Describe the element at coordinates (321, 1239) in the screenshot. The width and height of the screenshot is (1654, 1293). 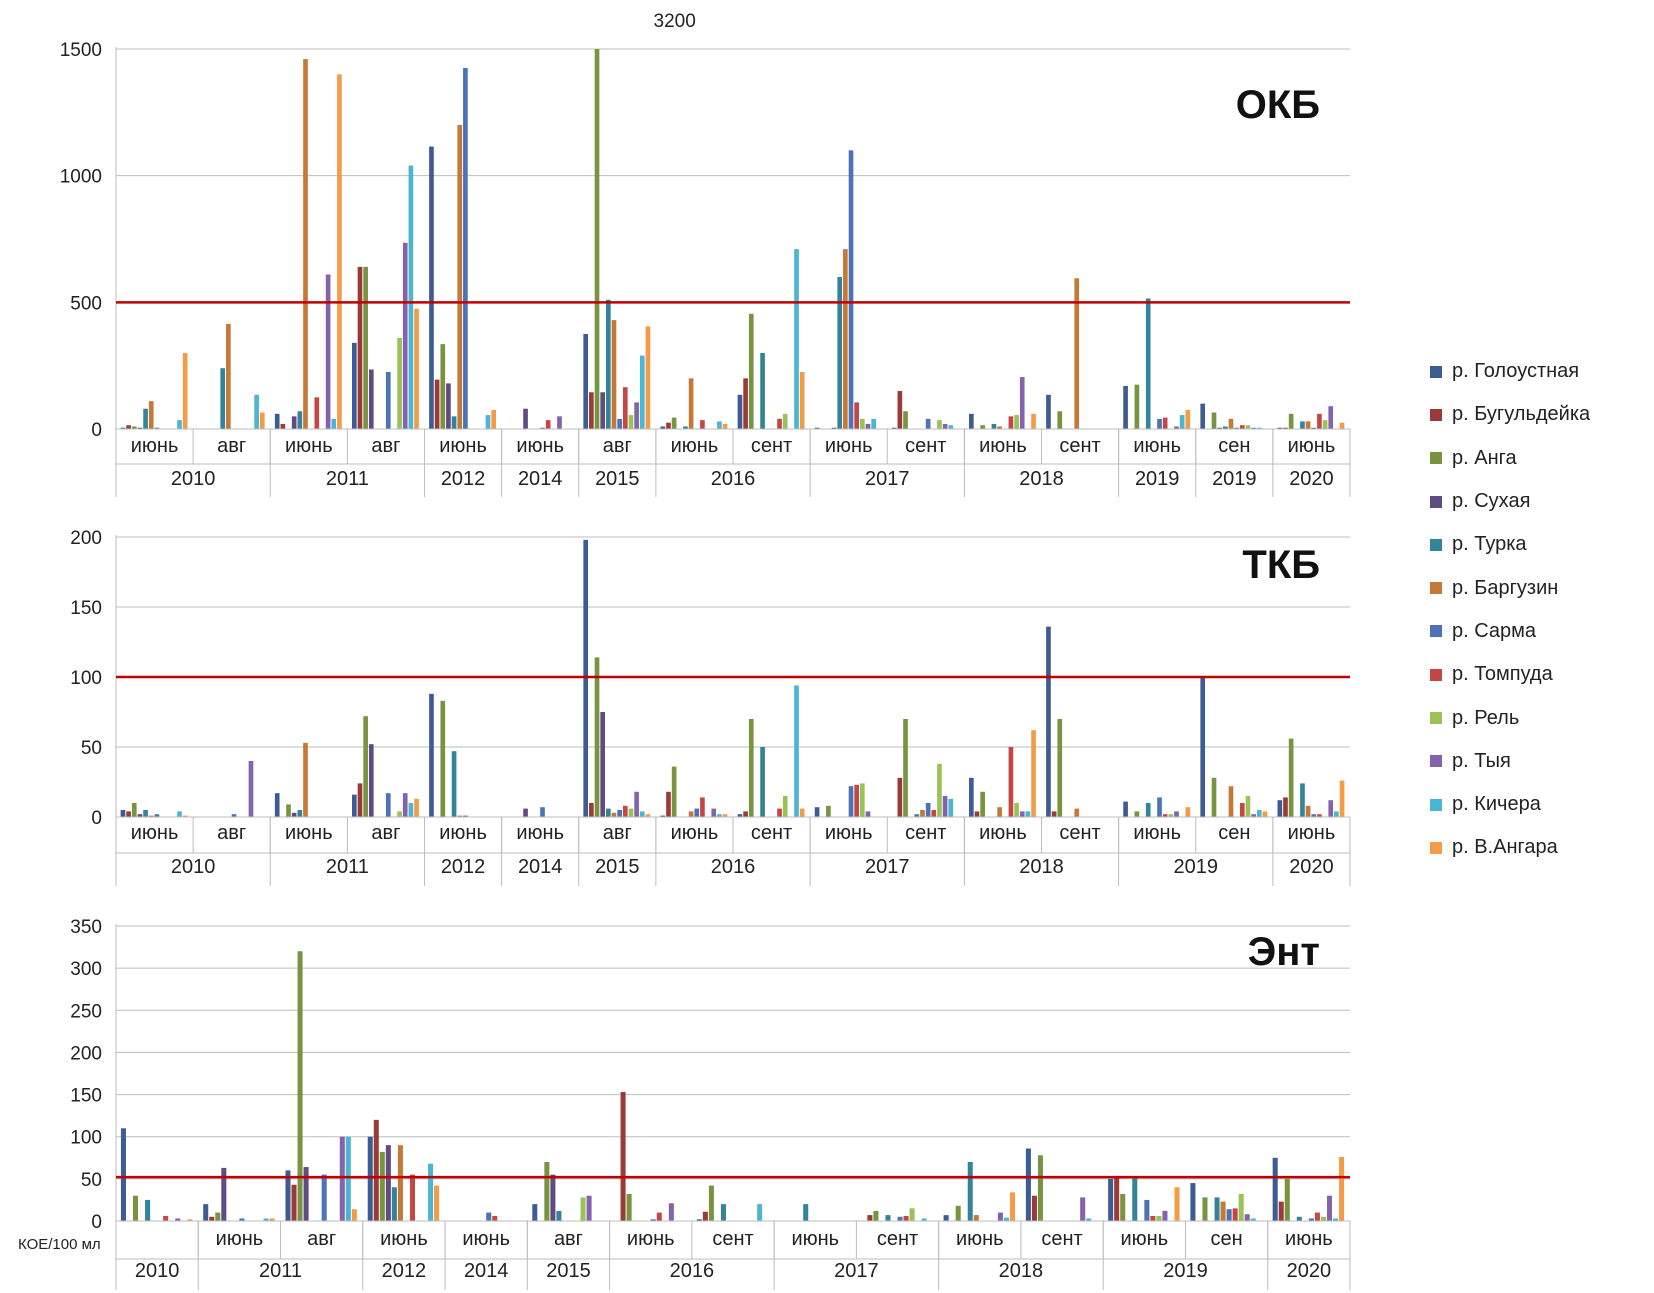
I see `x-tick-label: авг` at that location.